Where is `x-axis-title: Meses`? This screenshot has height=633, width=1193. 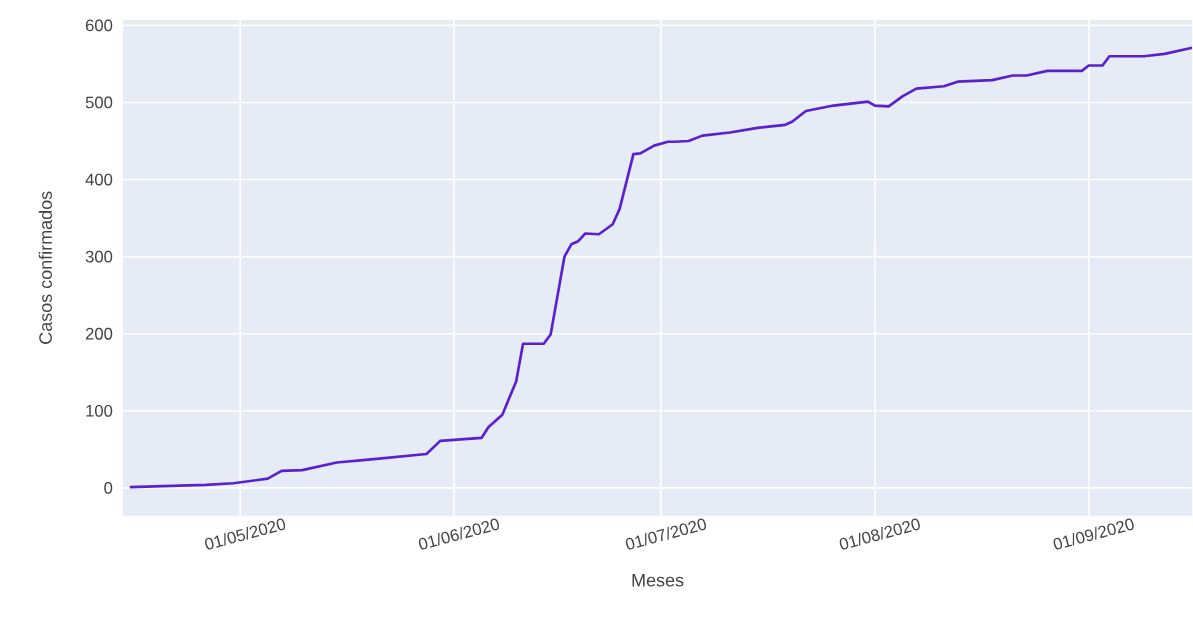 x-axis-title: Meses is located at coordinates (658, 580).